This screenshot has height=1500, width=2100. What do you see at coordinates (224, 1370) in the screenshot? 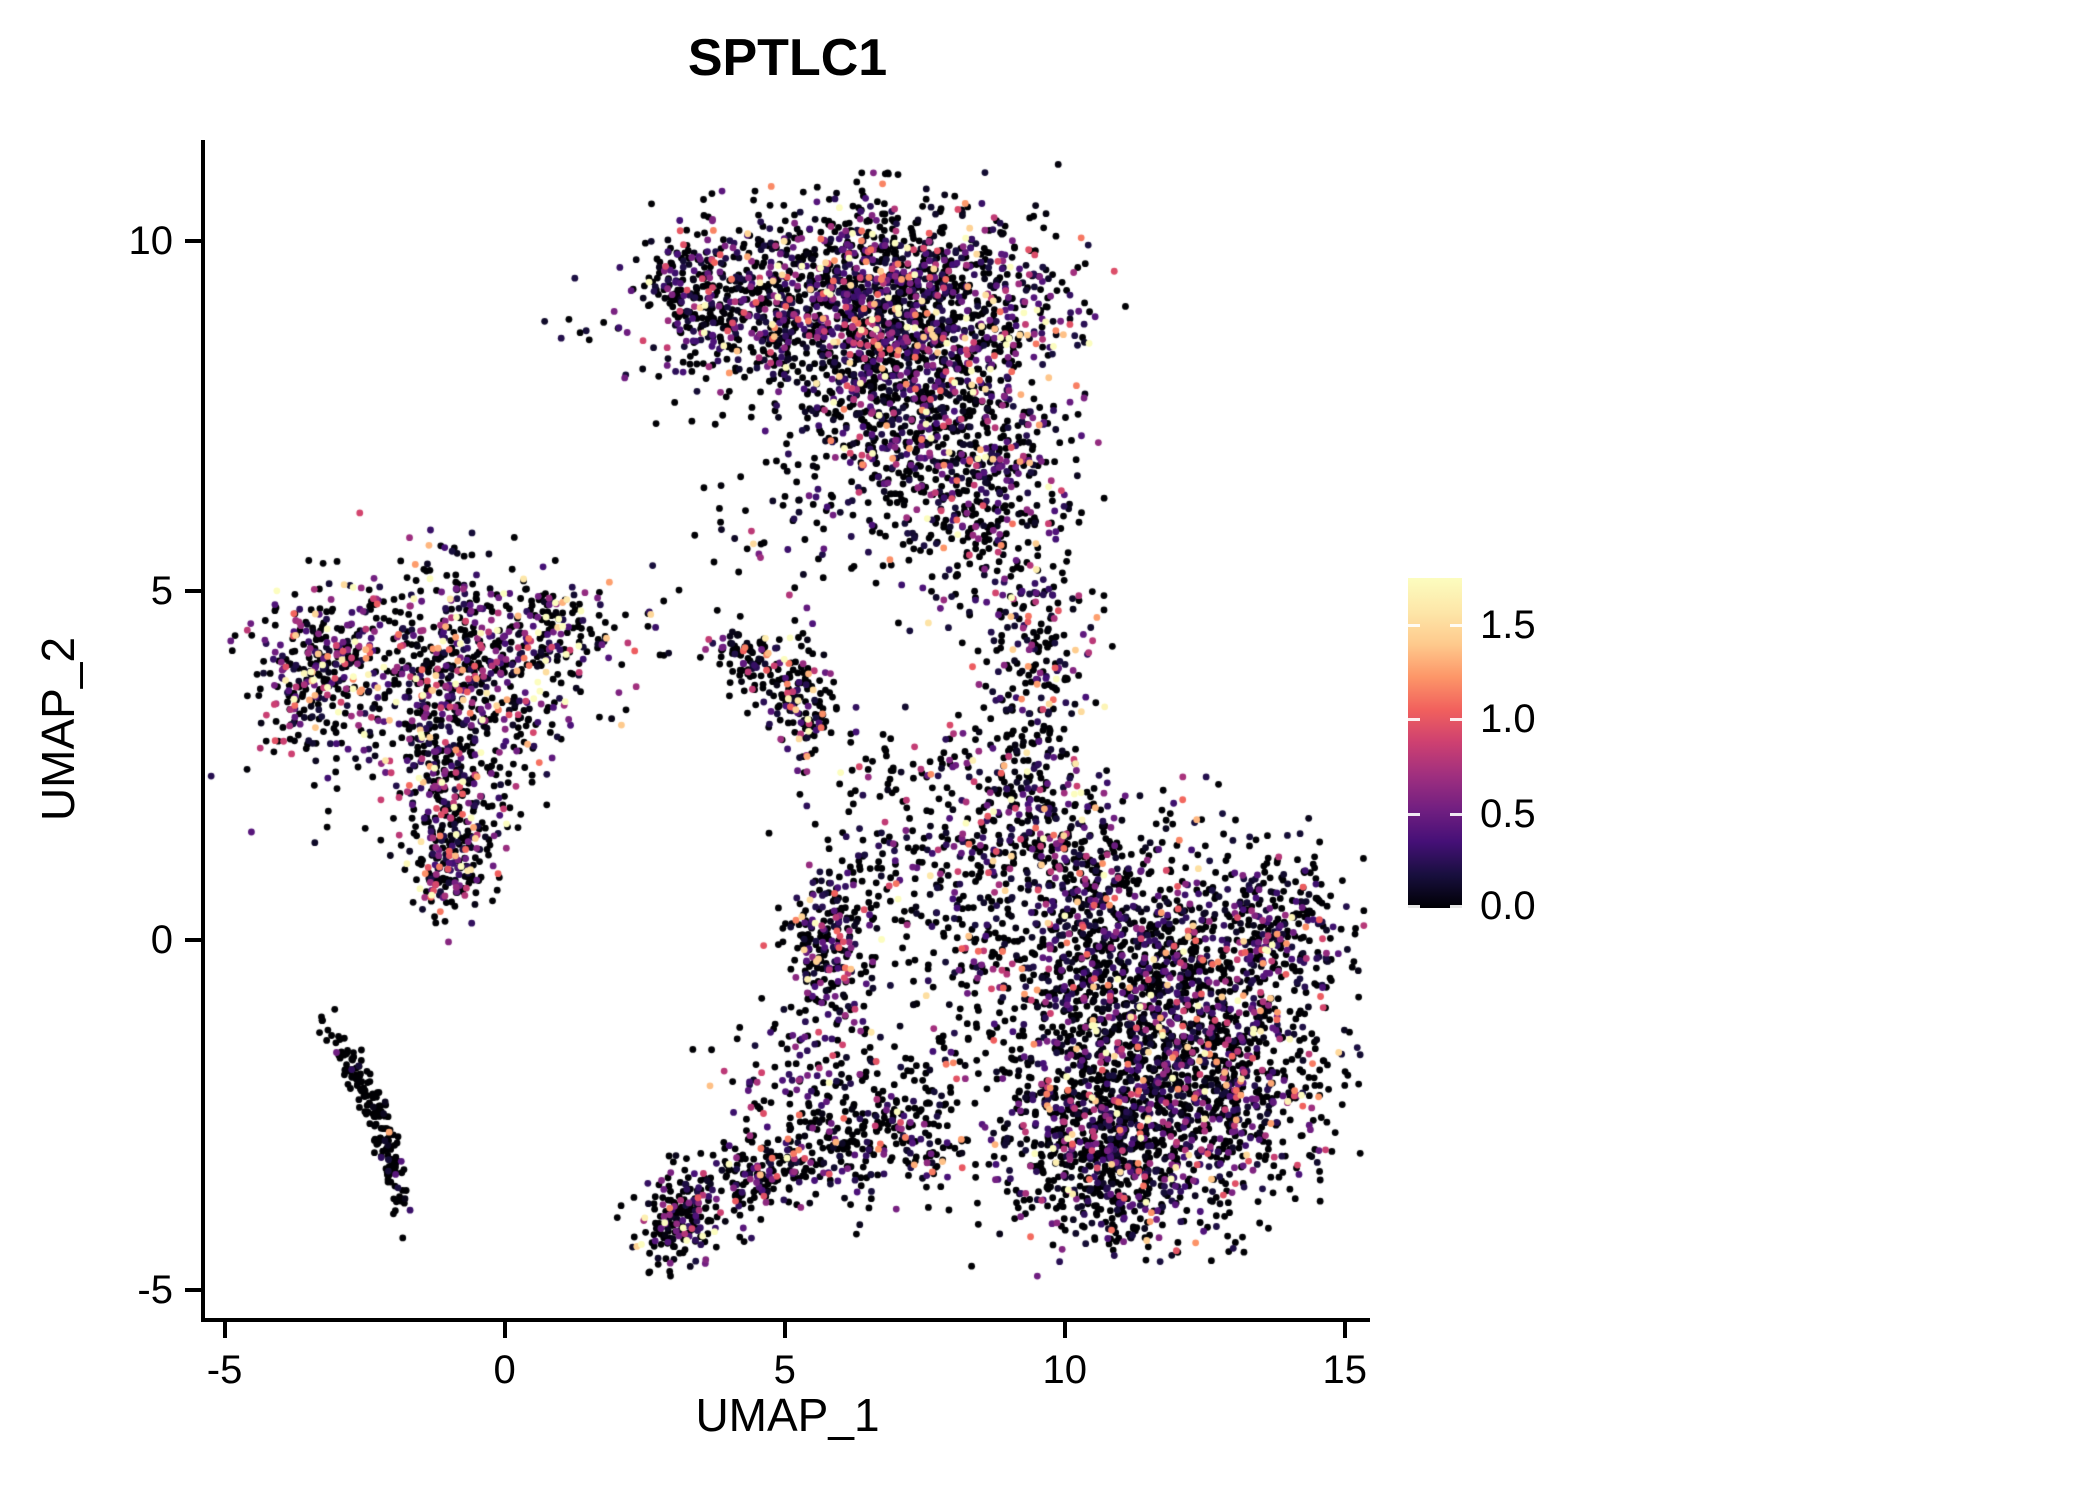
I see `x-tick-label: -5` at bounding box center [224, 1370].